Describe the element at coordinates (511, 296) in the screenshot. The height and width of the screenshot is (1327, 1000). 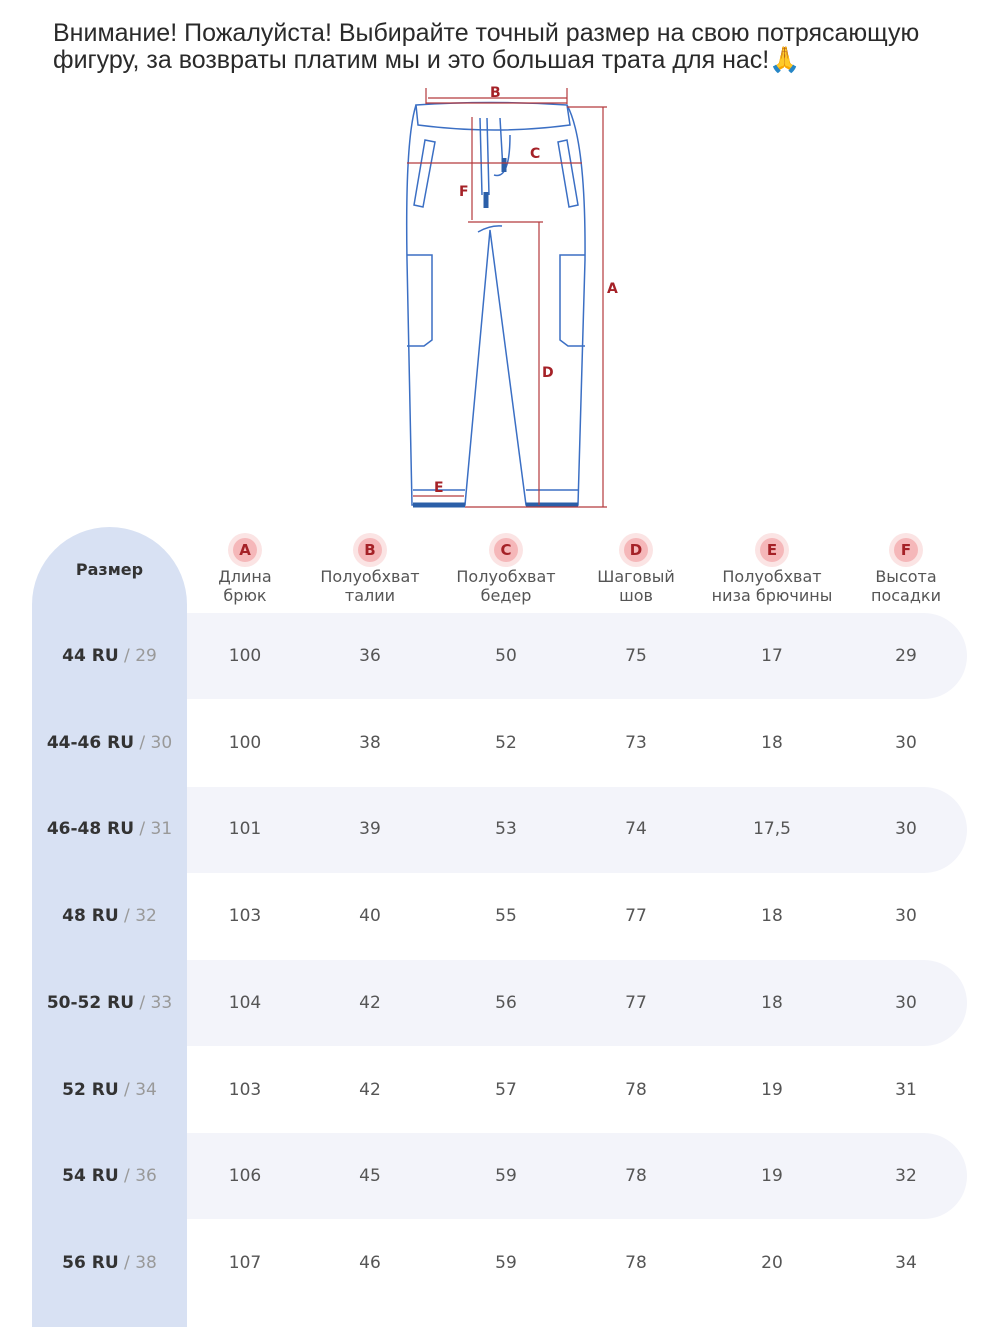
I see `pants-diagram: B C F A D E` at that location.